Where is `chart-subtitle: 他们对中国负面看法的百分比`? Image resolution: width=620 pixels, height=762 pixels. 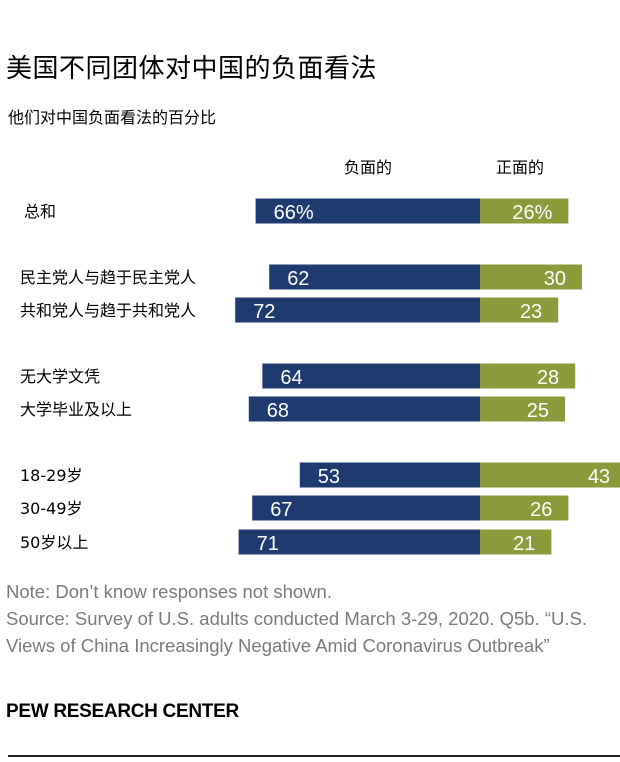 chart-subtitle: 他们对中国负面看法的百分比 is located at coordinates (112, 117).